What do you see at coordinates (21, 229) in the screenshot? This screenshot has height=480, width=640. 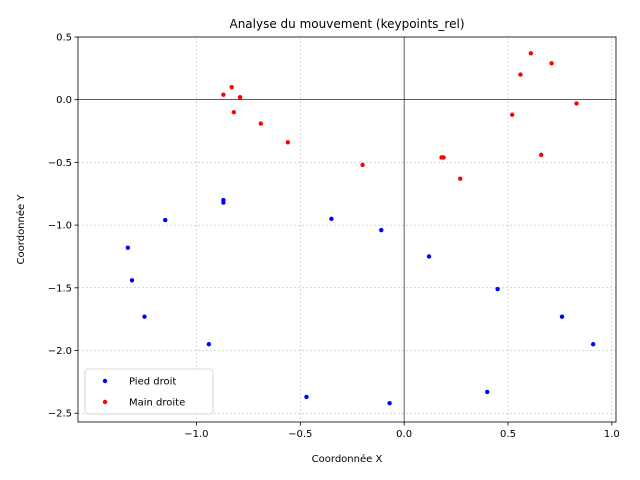 I see `y-axis-label: Coordonnée Y` at bounding box center [21, 229].